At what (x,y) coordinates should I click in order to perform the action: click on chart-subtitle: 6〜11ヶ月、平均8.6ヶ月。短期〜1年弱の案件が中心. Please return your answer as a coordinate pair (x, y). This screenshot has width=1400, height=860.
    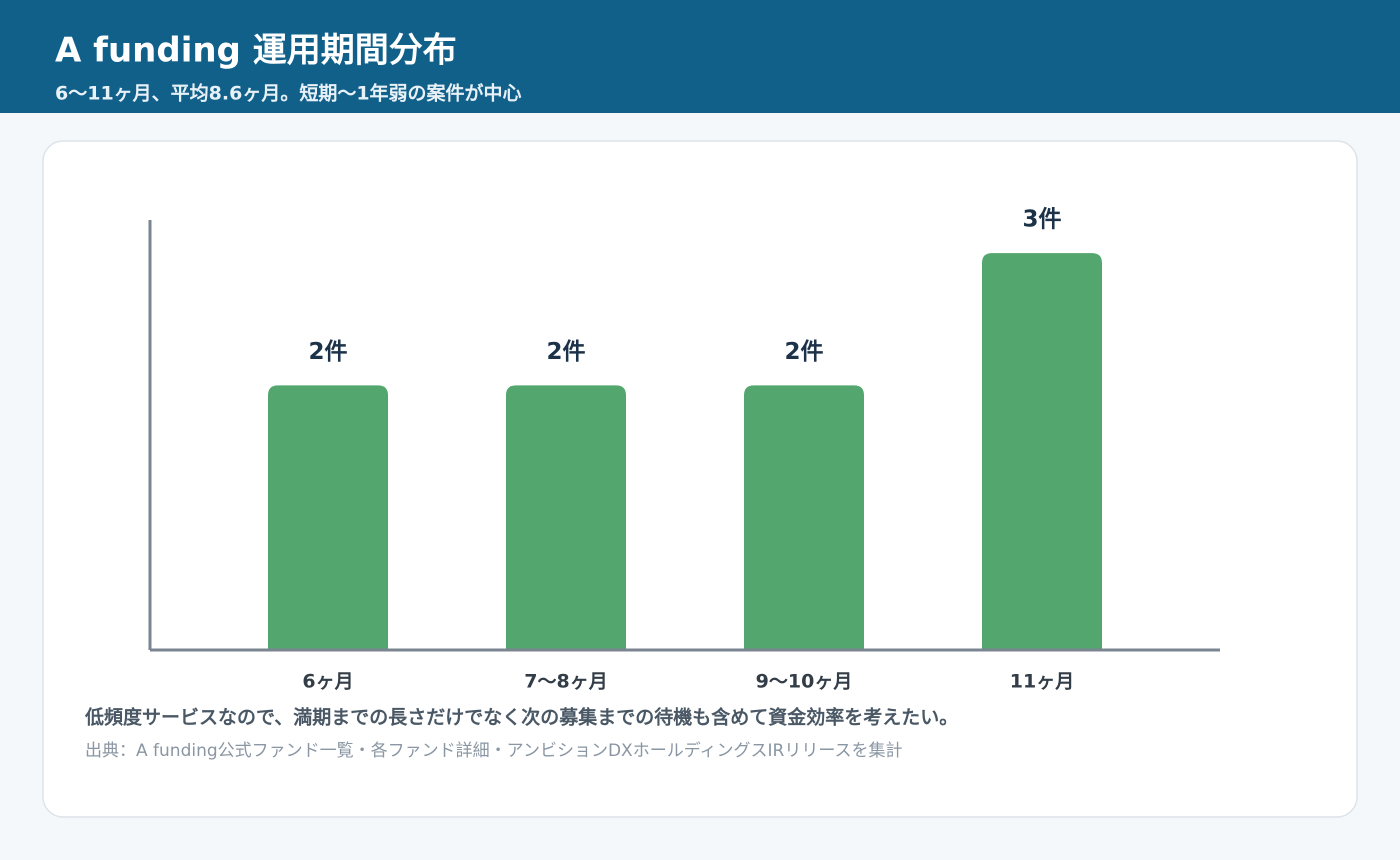
    Looking at the image, I should click on (288, 93).